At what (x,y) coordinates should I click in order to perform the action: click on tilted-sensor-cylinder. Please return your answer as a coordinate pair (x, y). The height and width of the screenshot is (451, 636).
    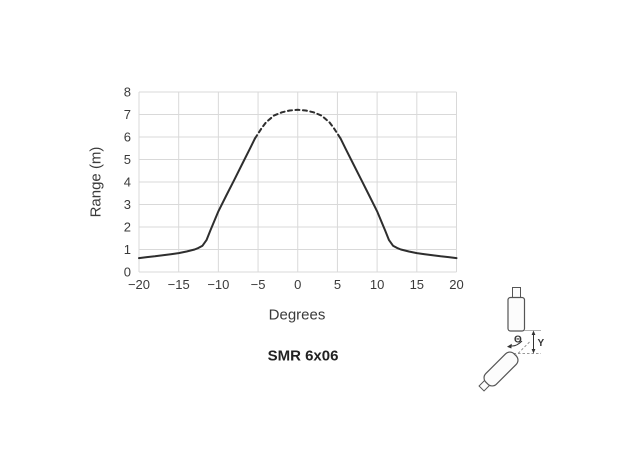
    Looking at the image, I should click on (498, 371).